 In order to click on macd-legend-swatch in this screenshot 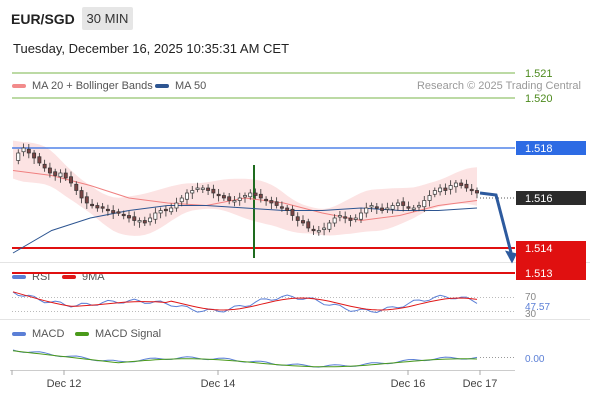, I will do `click(19, 334)`.